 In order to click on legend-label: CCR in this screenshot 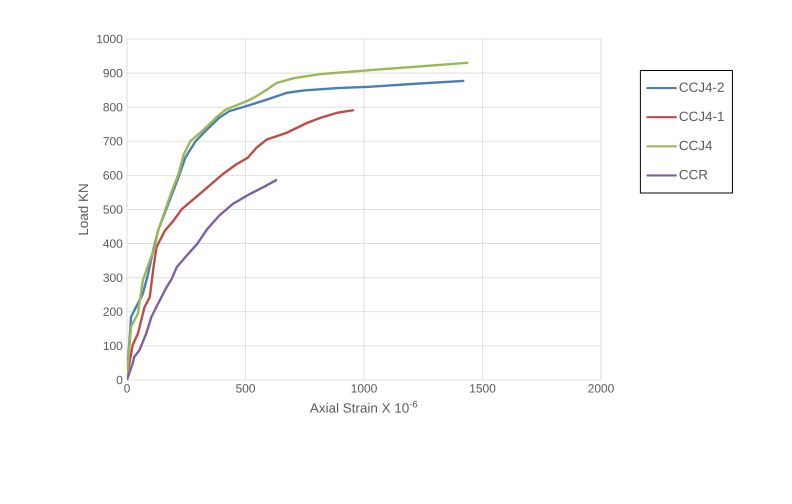, I will do `click(694, 175)`.